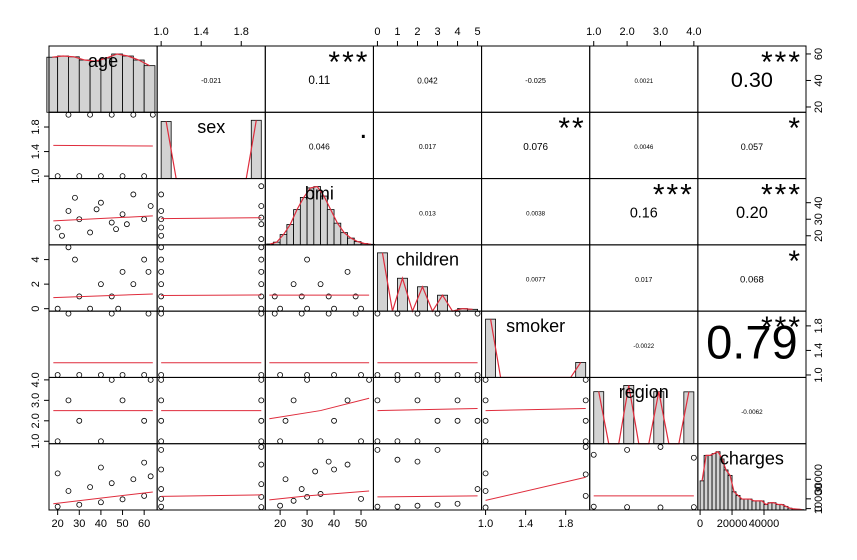  What do you see at coordinates (819, 499) in the screenshot?
I see `y-tick-label: 10000` at bounding box center [819, 499].